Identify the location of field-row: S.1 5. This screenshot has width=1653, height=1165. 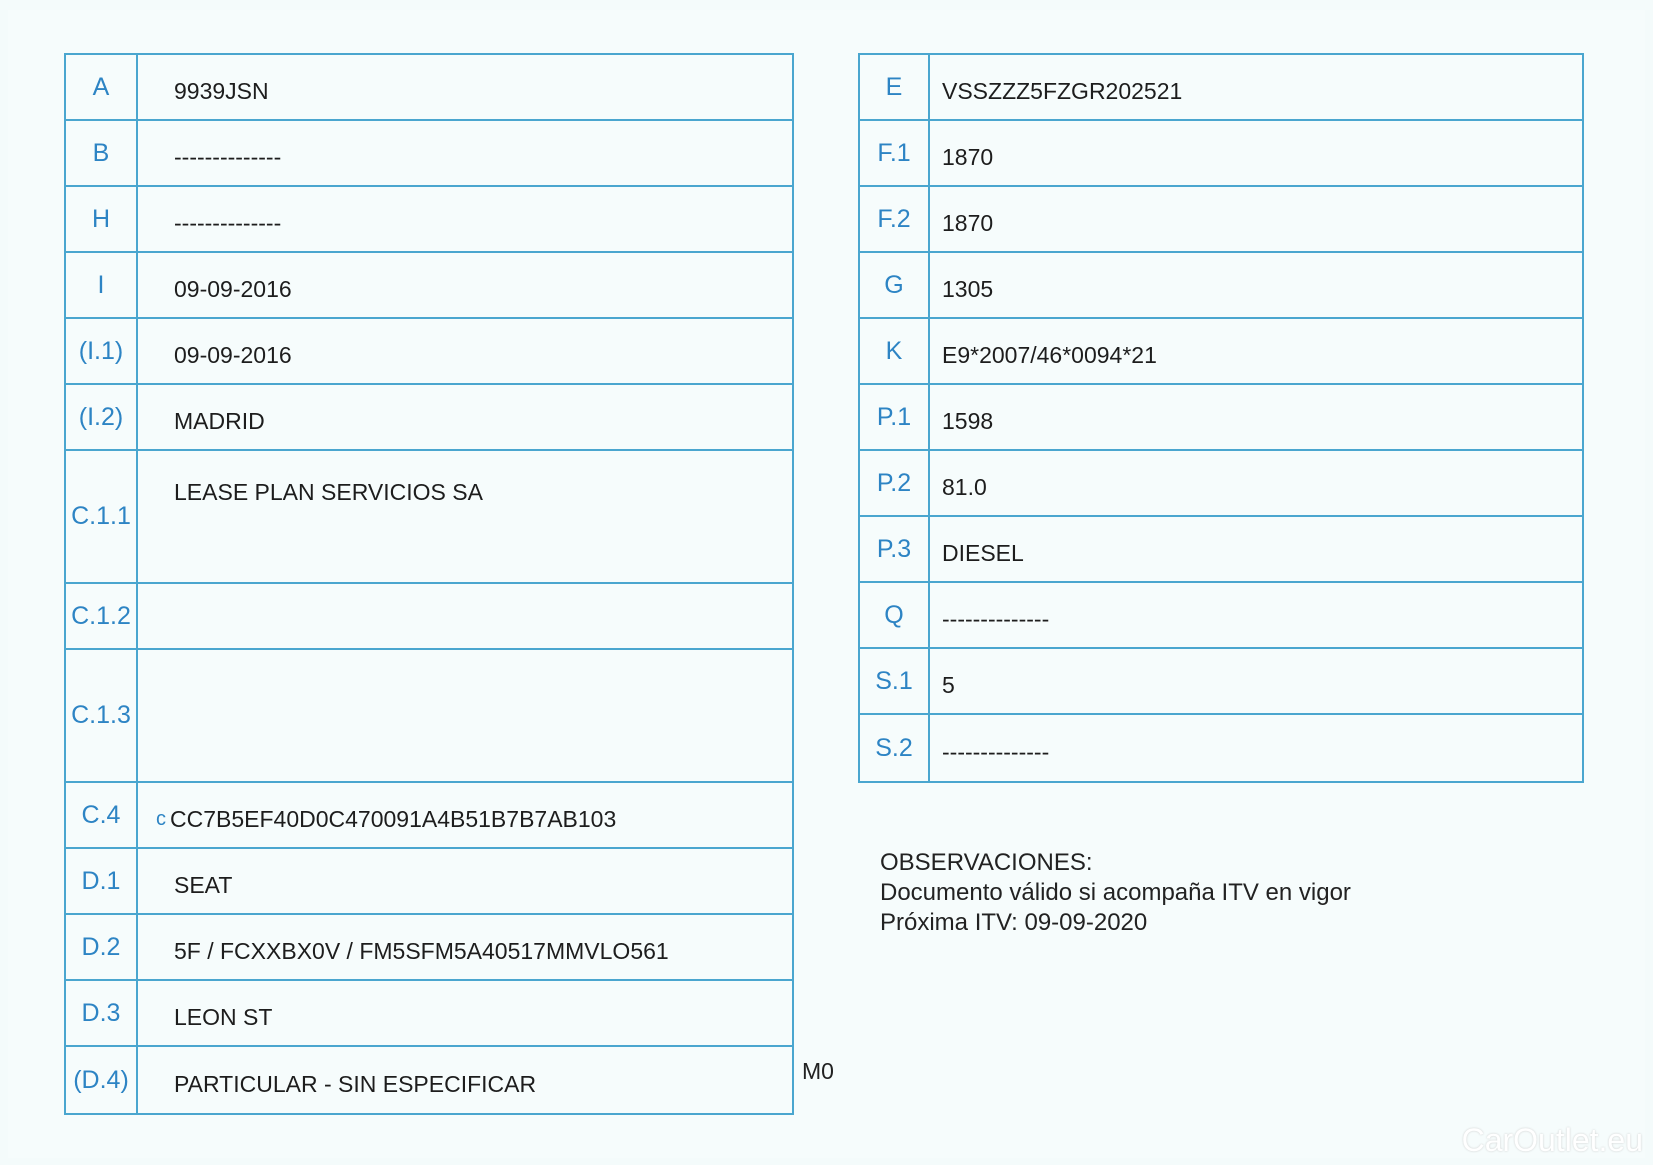
(1221, 682).